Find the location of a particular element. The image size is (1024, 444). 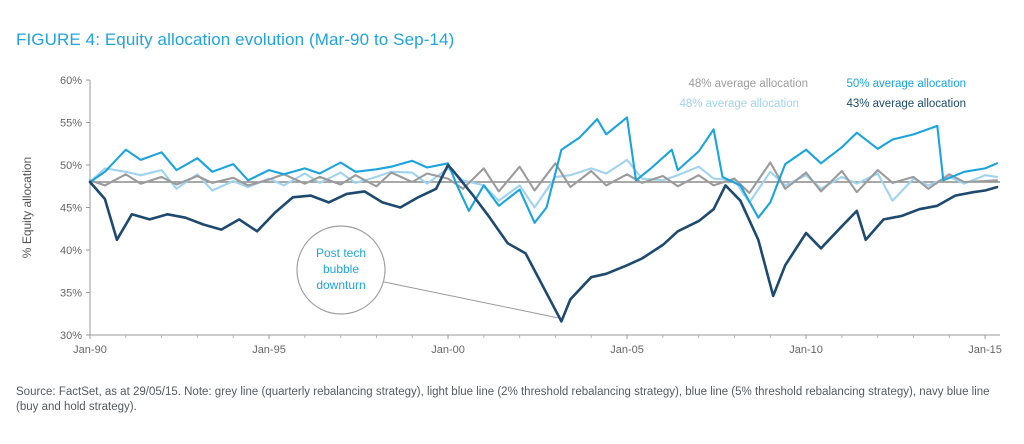

annotation-text-line: downturn is located at coordinates (340, 285).